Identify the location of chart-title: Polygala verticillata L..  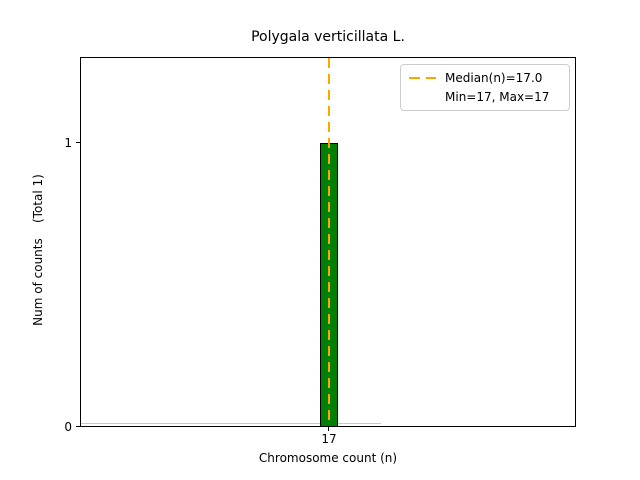
(328, 37).